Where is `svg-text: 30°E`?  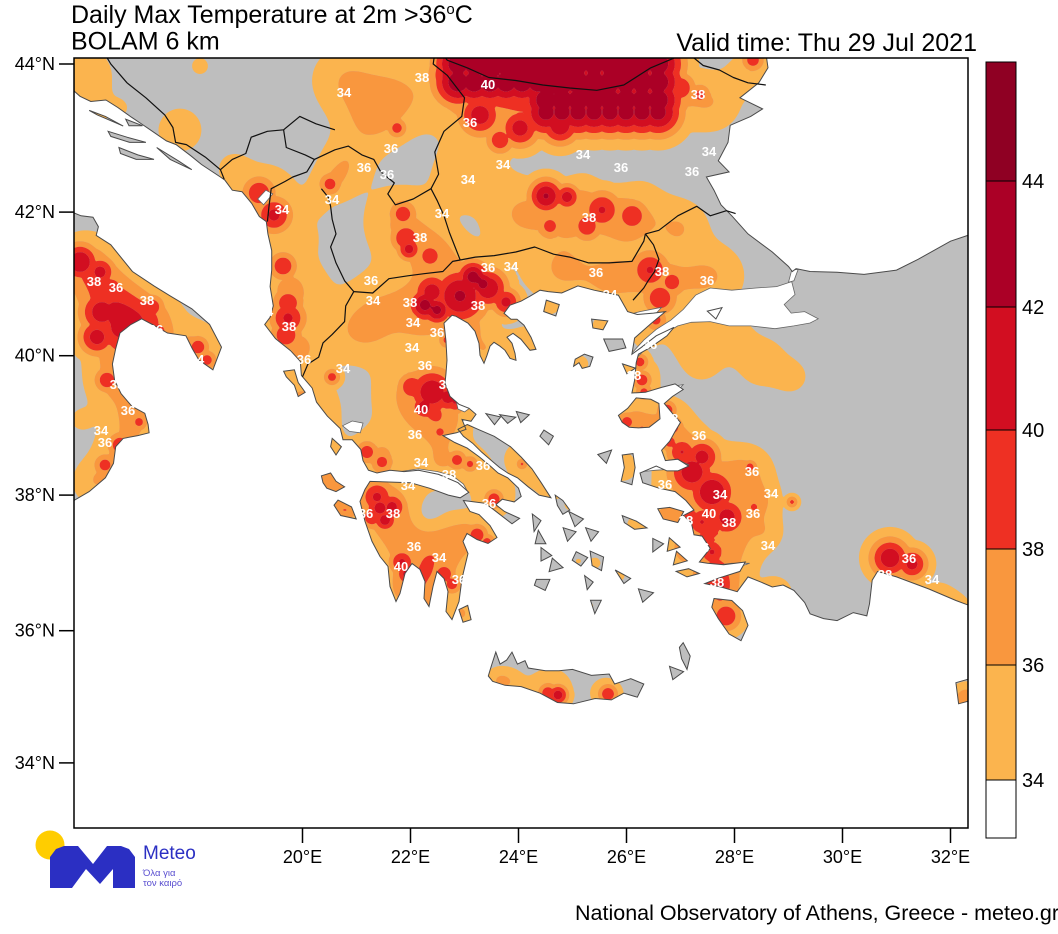 svg-text: 30°E is located at coordinates (842, 857).